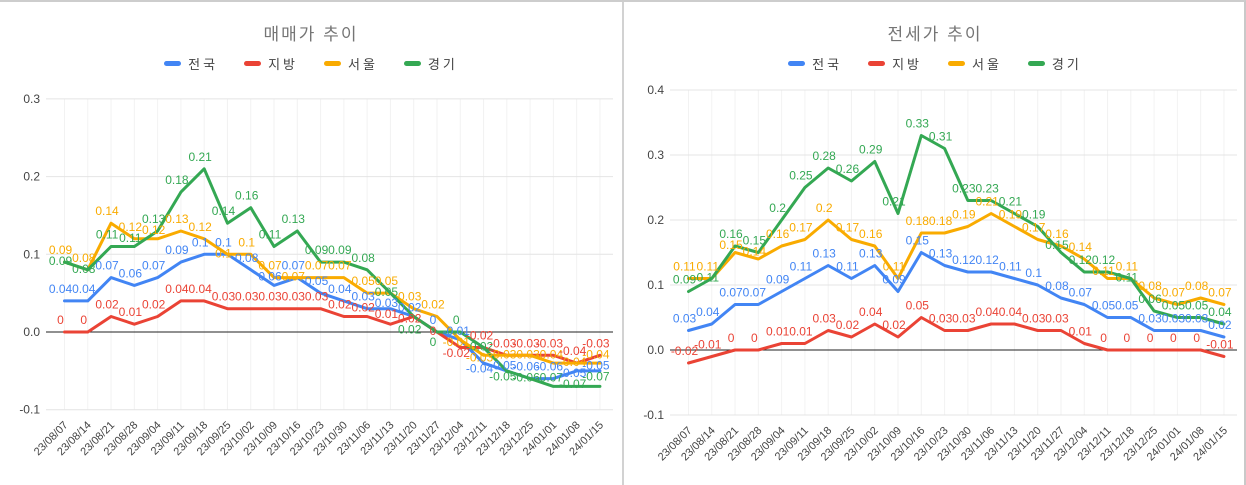 This screenshot has height=485, width=1246. What do you see at coordinates (550, 378) in the screenshot?
I see `data-label-경기: -0.07` at bounding box center [550, 378].